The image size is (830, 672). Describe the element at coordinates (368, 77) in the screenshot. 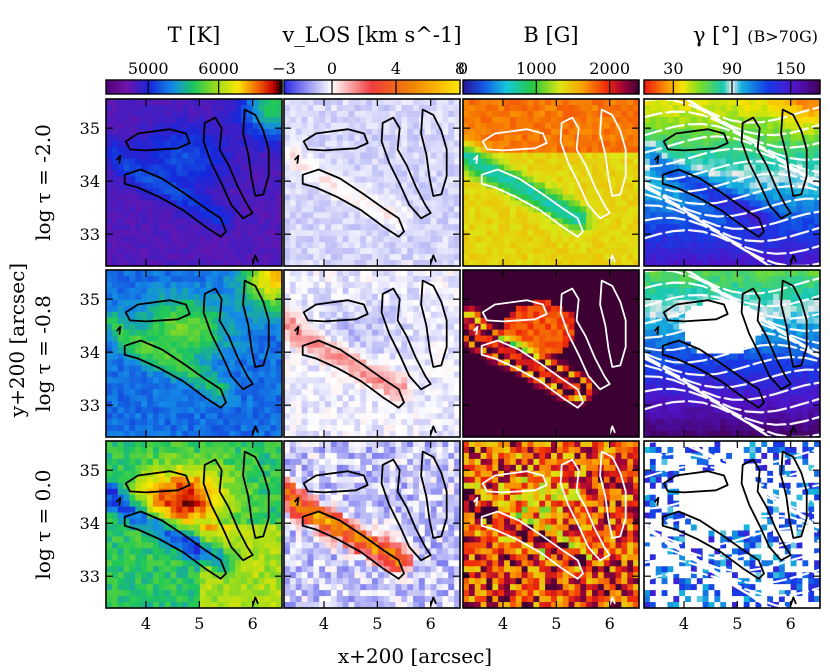

I see `colorbar-2: −3 0 4 8` at that location.